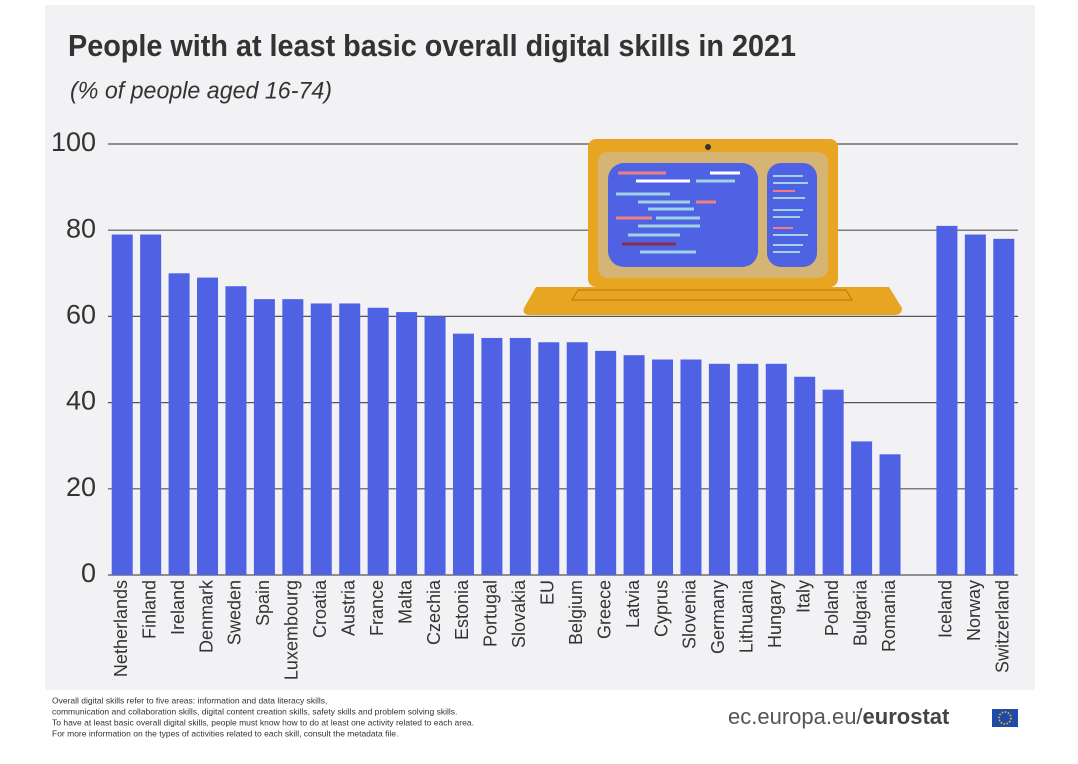 The image size is (1078, 764). What do you see at coordinates (206, 616) in the screenshot?
I see `x-tick-label: Denmark` at bounding box center [206, 616].